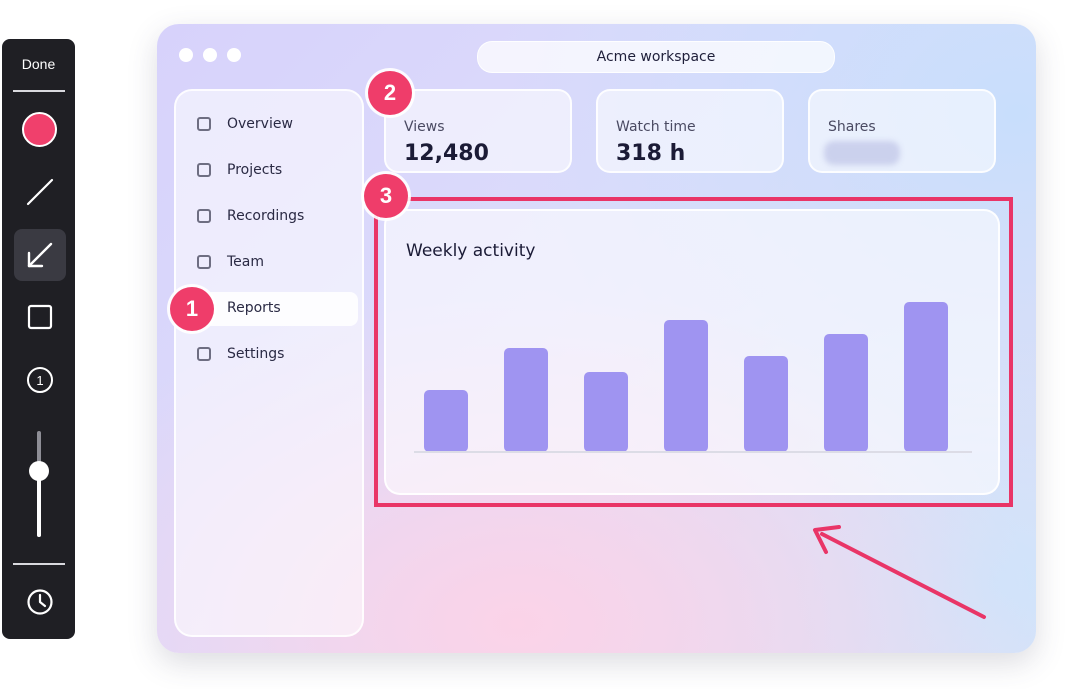 This screenshot has height=689, width=1066. I want to click on arrow-tool-button, so click(40, 255).